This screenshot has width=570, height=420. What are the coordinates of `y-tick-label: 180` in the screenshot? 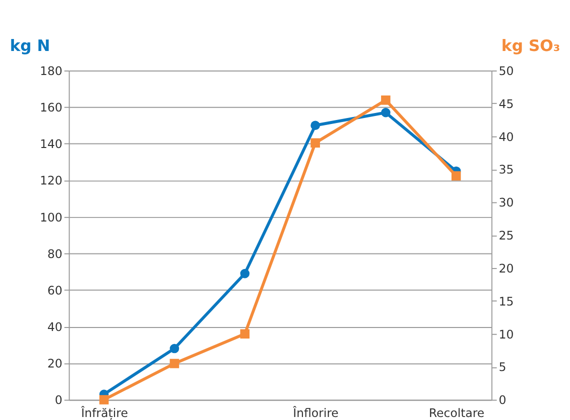 It's located at (51, 71).